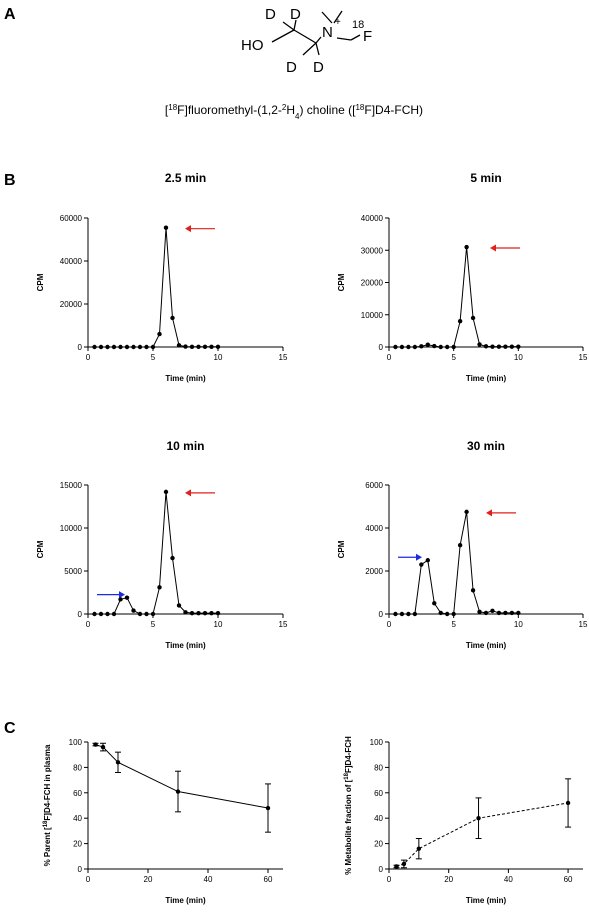 The image size is (589, 915). I want to click on y-tick-label: 20000, so click(372, 283).